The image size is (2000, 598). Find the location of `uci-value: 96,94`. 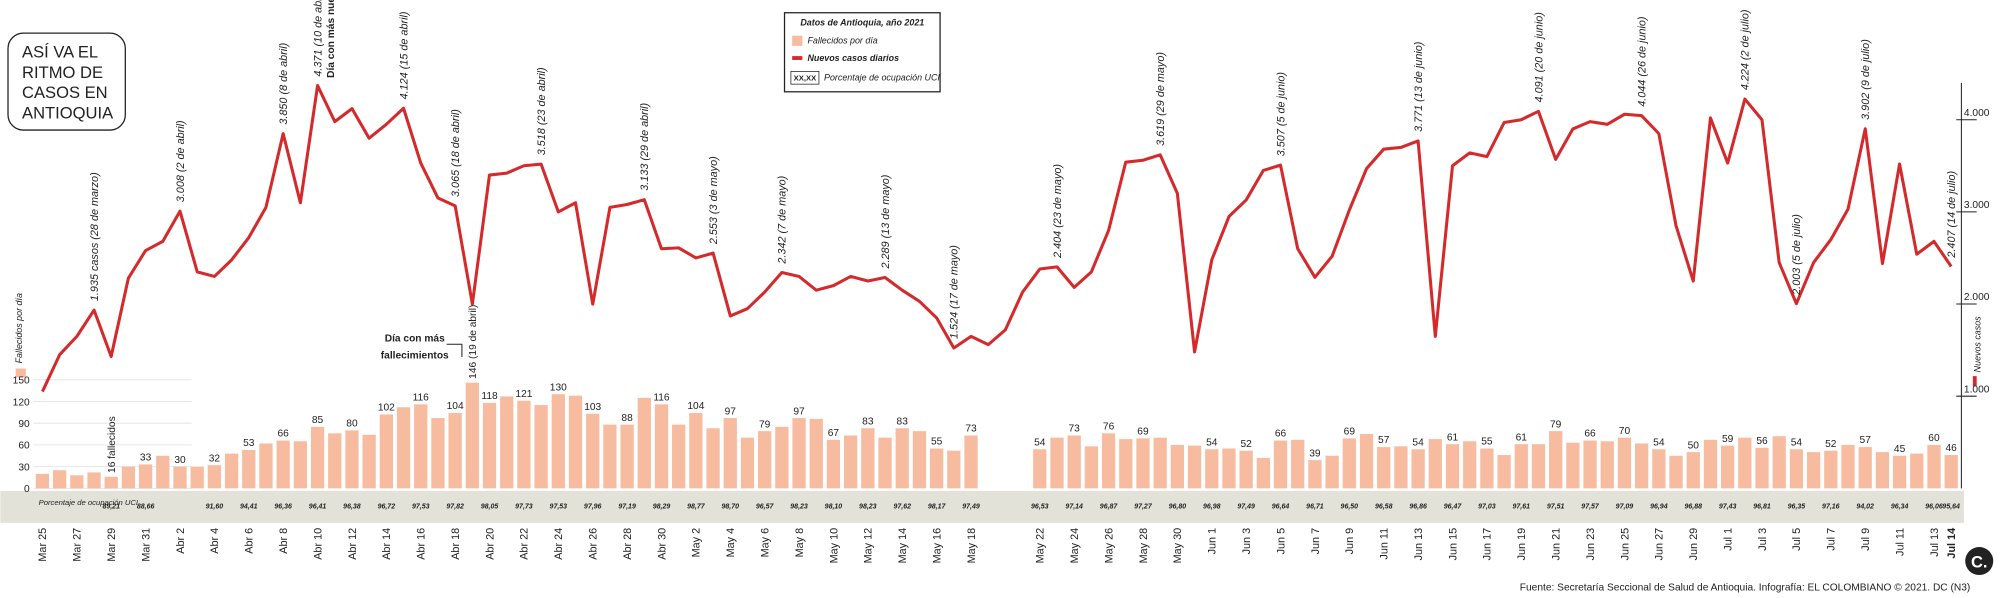

uci-value: 96,94 is located at coordinates (1659, 507).